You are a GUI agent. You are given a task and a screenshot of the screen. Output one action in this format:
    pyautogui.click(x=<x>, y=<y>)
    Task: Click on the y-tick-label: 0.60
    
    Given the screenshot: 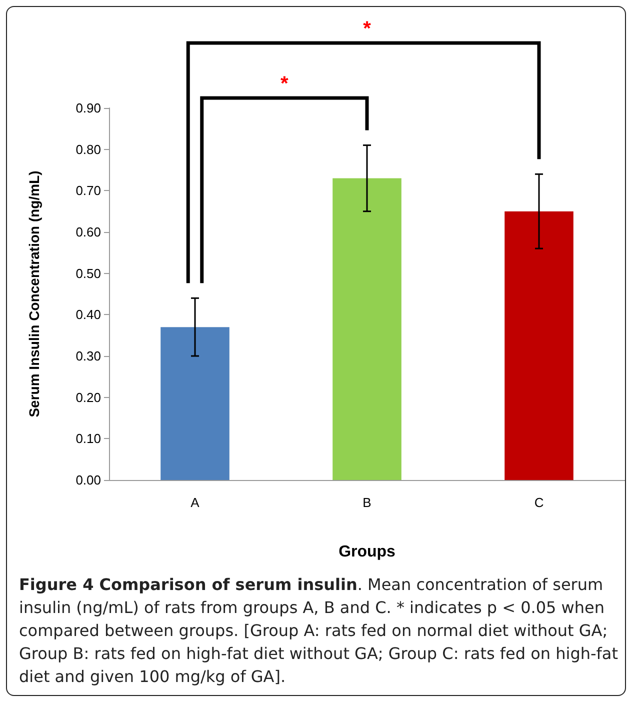 What is the action you would take?
    pyautogui.click(x=88, y=232)
    